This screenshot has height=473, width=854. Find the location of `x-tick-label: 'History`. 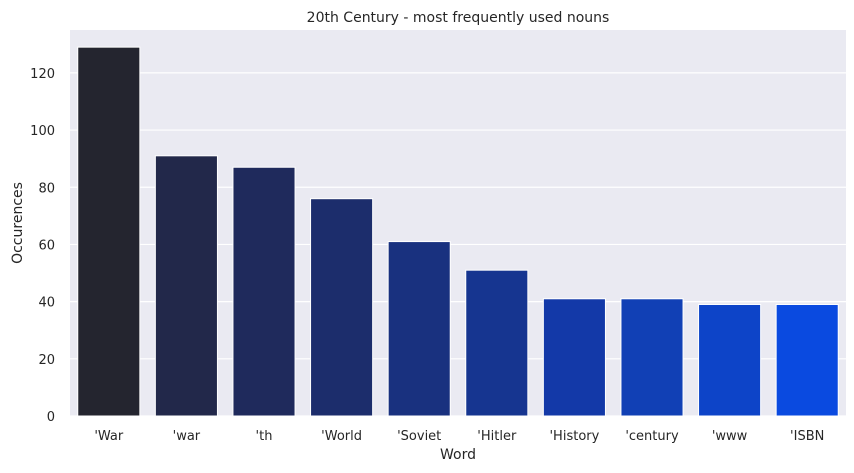

x-tick-label: 'History is located at coordinates (574, 436).